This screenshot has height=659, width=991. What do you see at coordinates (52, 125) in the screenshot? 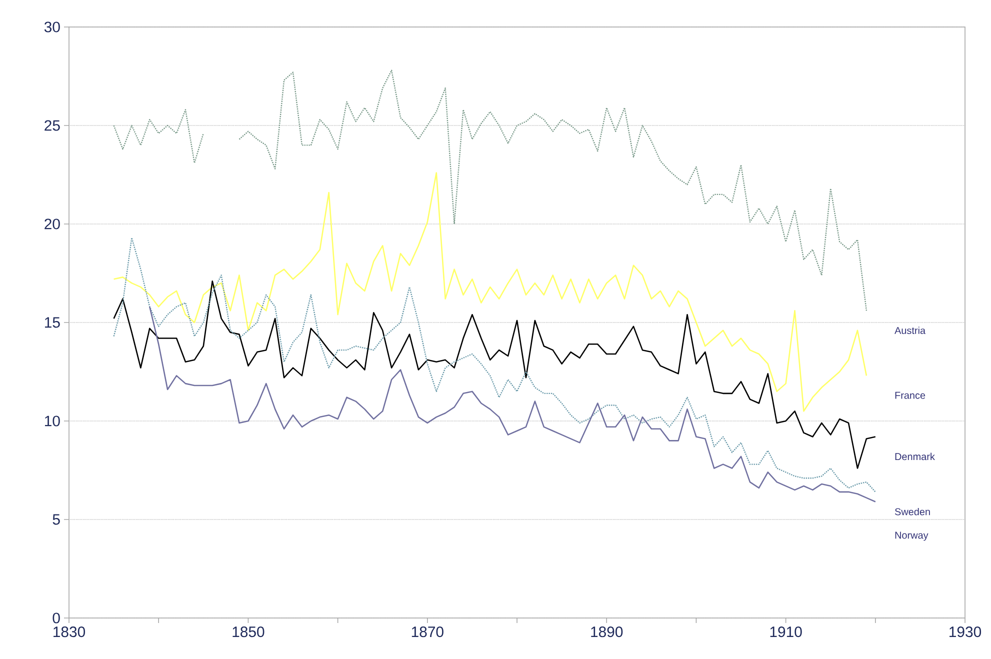
I see `y-tick-label: 25` at bounding box center [52, 125].